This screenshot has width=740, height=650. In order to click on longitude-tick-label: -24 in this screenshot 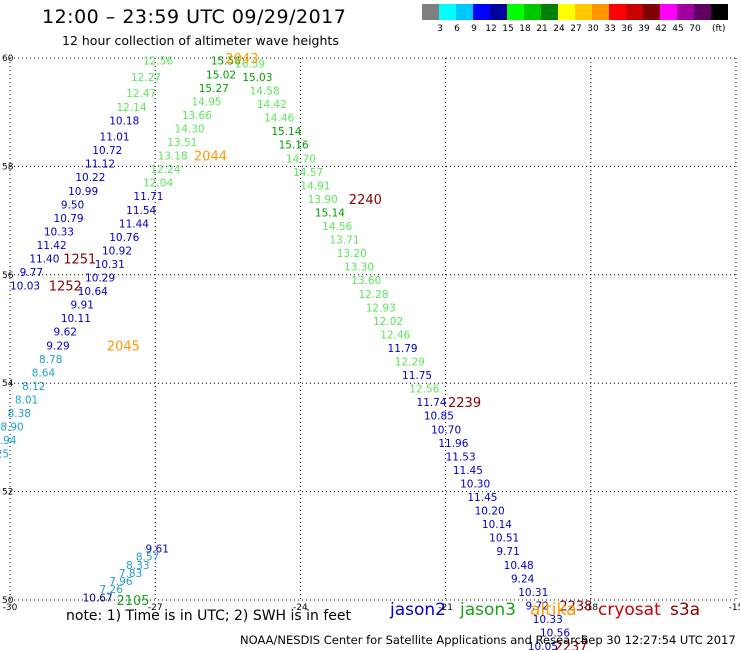, I will do `click(300, 608)`.